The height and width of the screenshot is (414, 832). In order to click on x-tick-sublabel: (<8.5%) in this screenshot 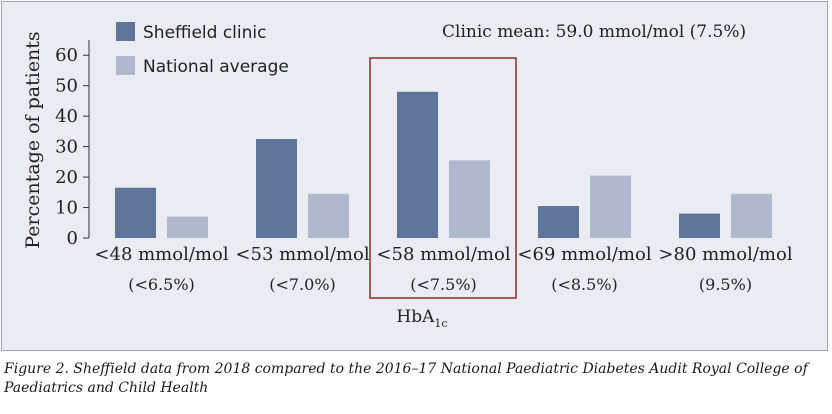, I will do `click(584, 284)`.